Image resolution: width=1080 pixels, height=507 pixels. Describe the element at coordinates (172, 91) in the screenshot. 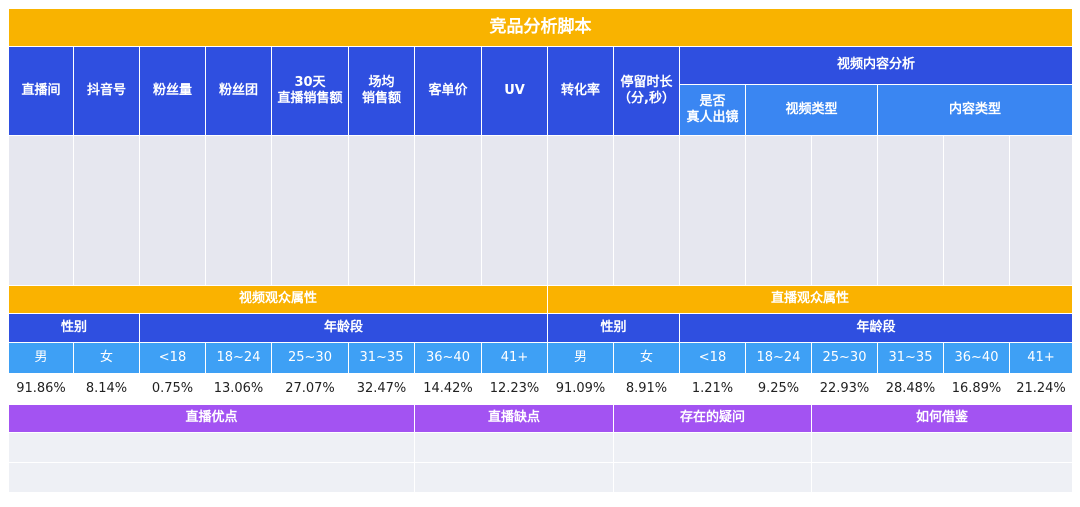

I see `header-followers: 粉丝量` at that location.